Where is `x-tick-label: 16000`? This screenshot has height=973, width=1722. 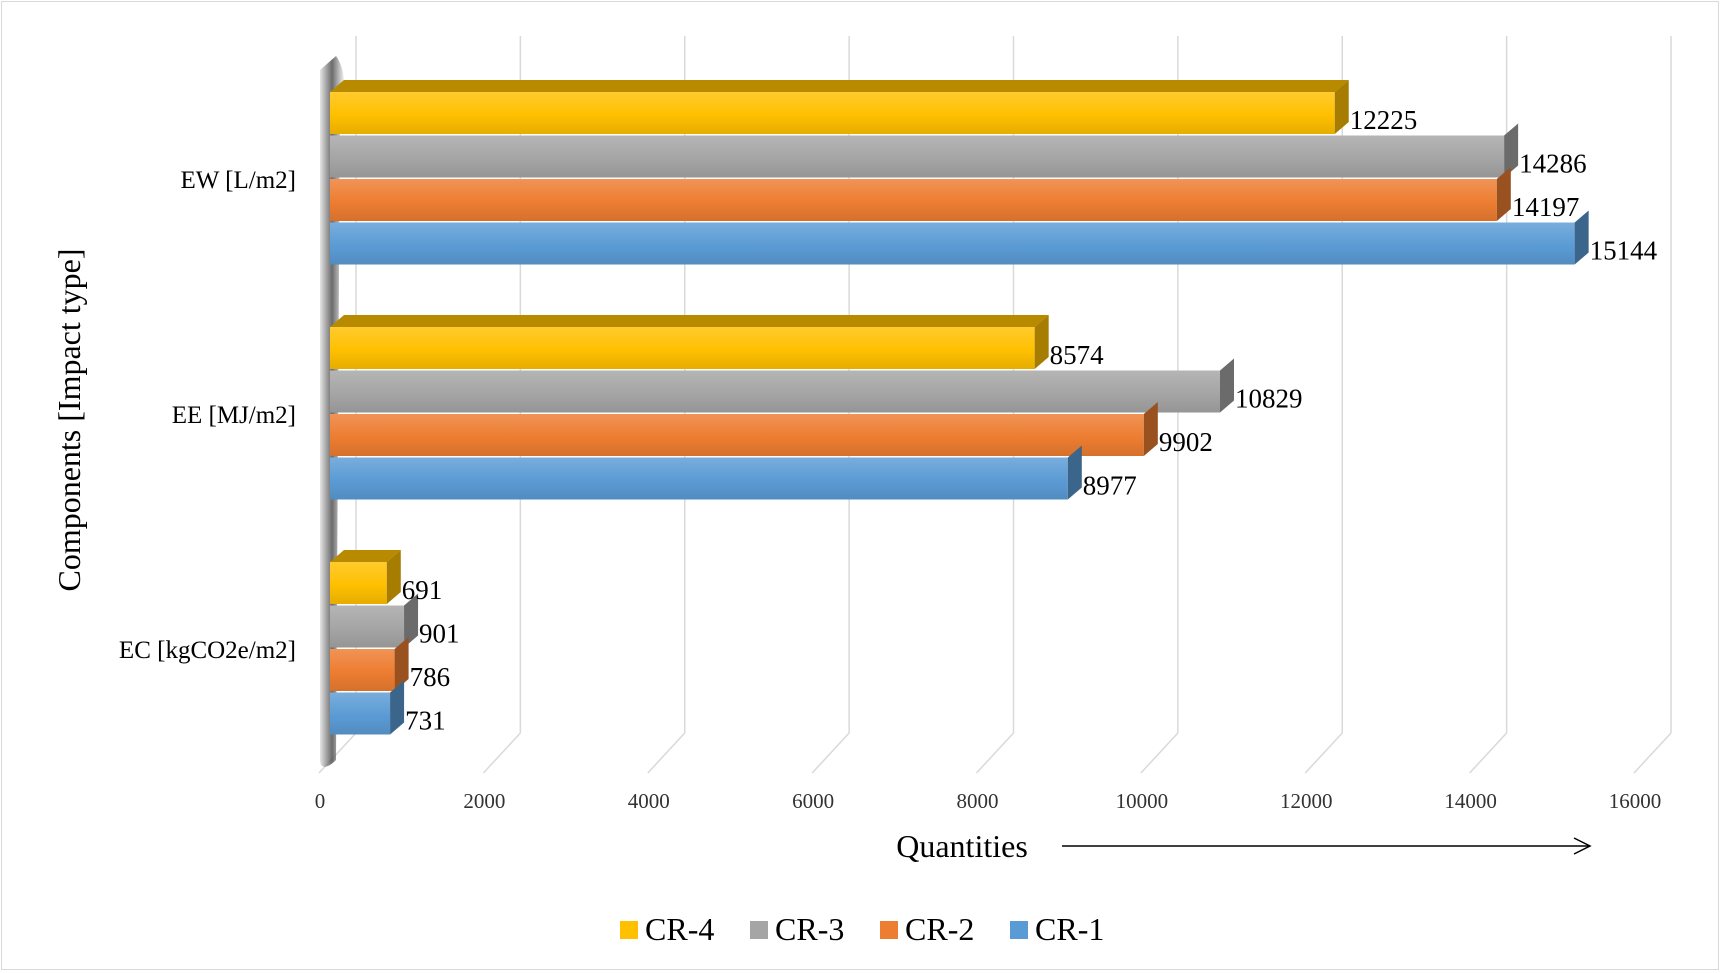
x-tick-label: 16000 is located at coordinates (1635, 801).